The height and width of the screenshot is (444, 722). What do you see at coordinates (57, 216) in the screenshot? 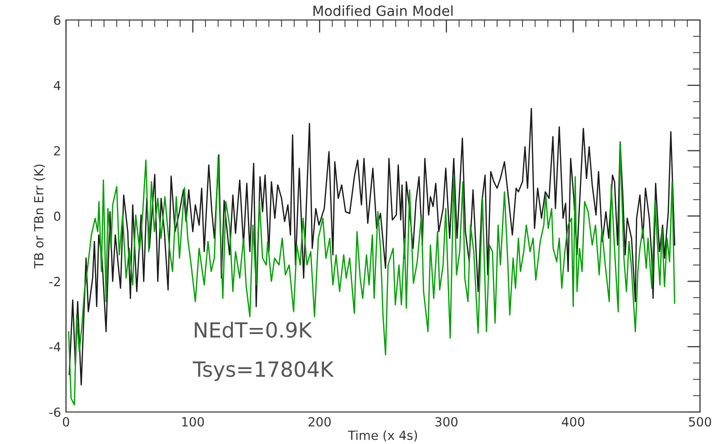
I see `y-tick-label: 0` at bounding box center [57, 216].